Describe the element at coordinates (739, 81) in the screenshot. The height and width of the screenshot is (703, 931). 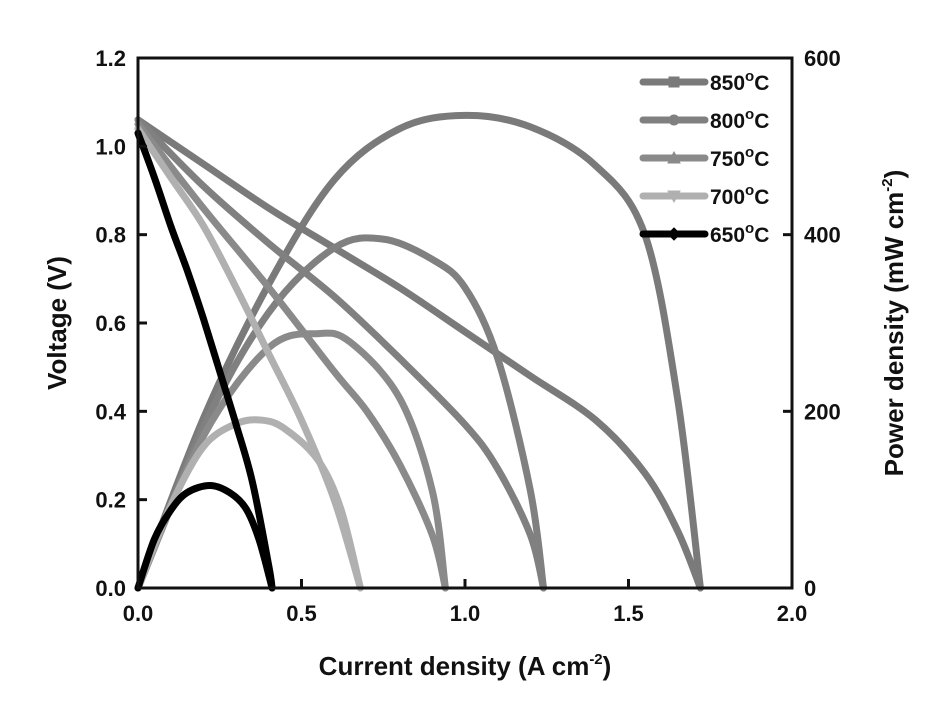
I see `legend-label-0: 850oC` at that location.